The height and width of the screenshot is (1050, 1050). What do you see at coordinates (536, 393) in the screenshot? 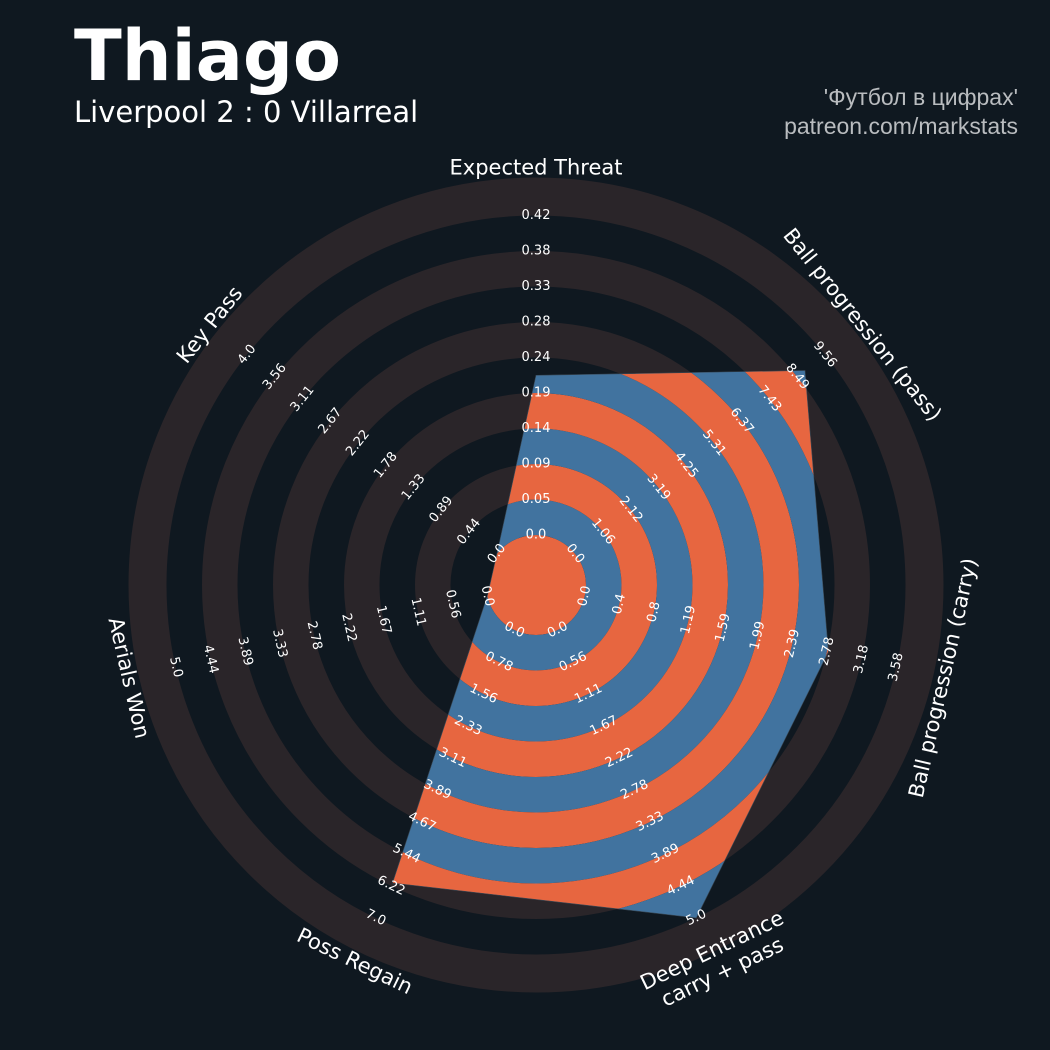
I see `tick-label: 0.19` at bounding box center [536, 393].